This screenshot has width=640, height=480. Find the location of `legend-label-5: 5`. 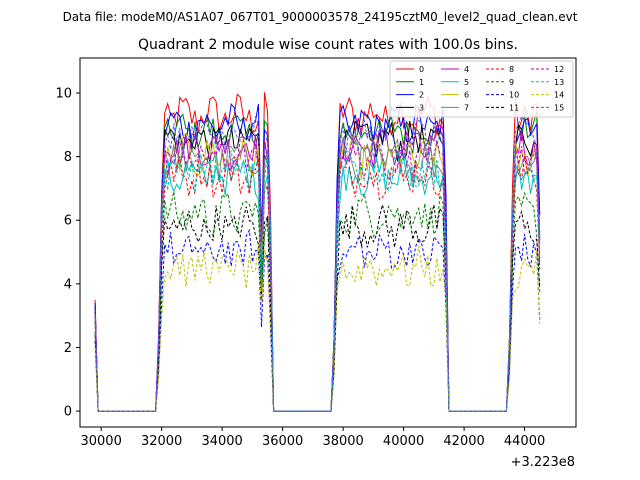

legend-label-5: 5 is located at coordinates (466, 82).